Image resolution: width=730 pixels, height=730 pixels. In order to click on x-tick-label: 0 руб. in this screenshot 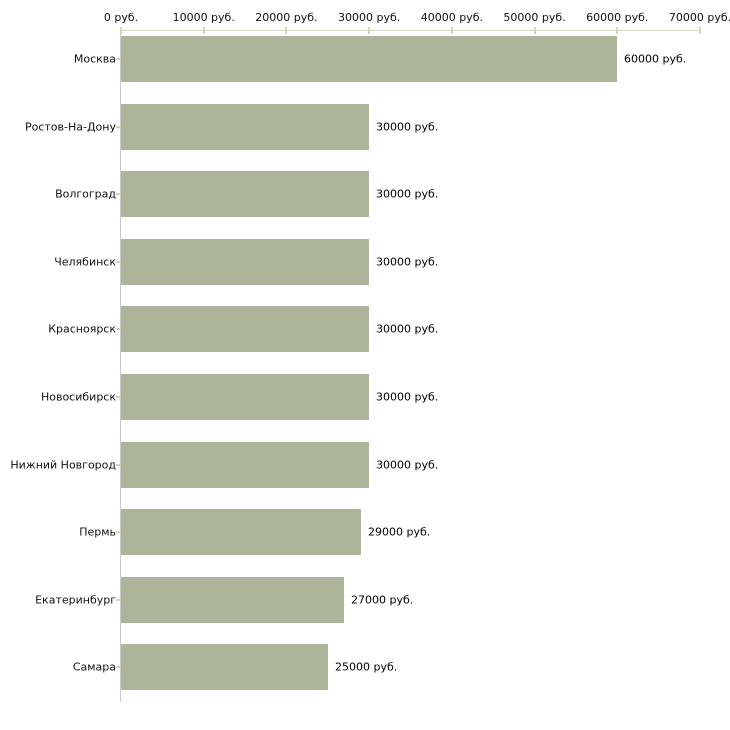, I will do `click(121, 17)`.